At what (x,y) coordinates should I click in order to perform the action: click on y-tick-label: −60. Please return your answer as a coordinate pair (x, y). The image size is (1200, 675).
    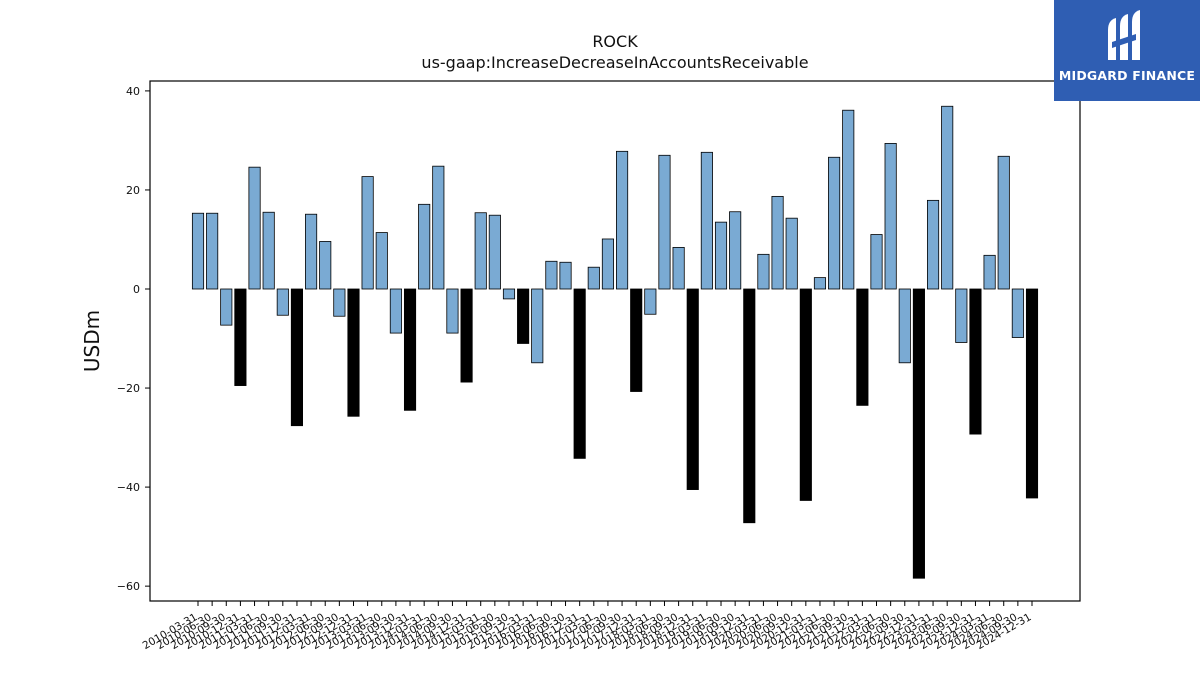
    Looking at the image, I should click on (128, 586).